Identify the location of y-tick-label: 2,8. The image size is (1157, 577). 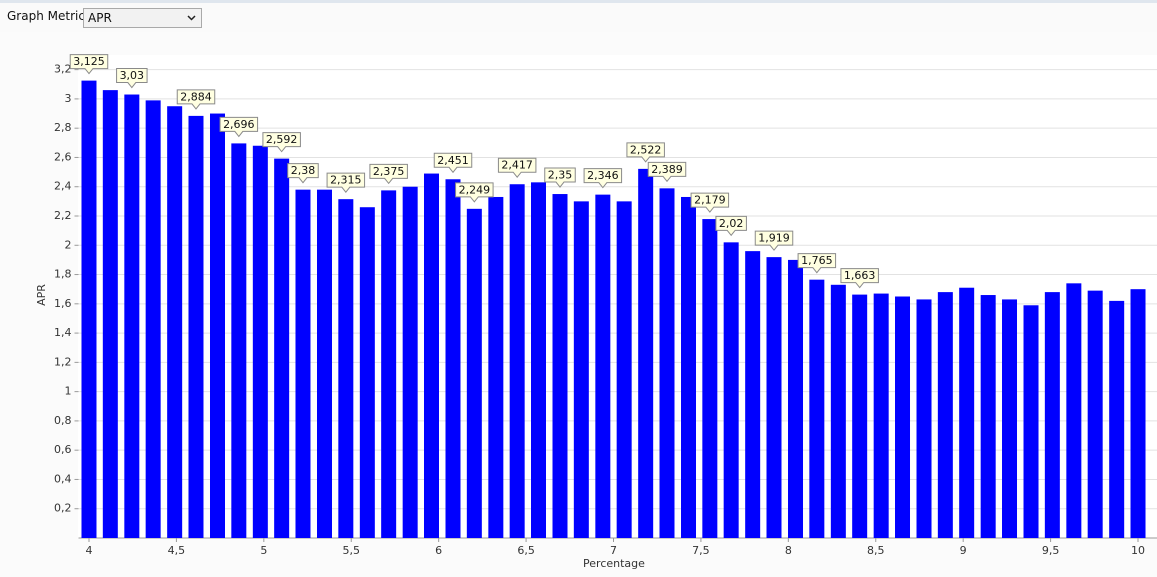
(63, 127).